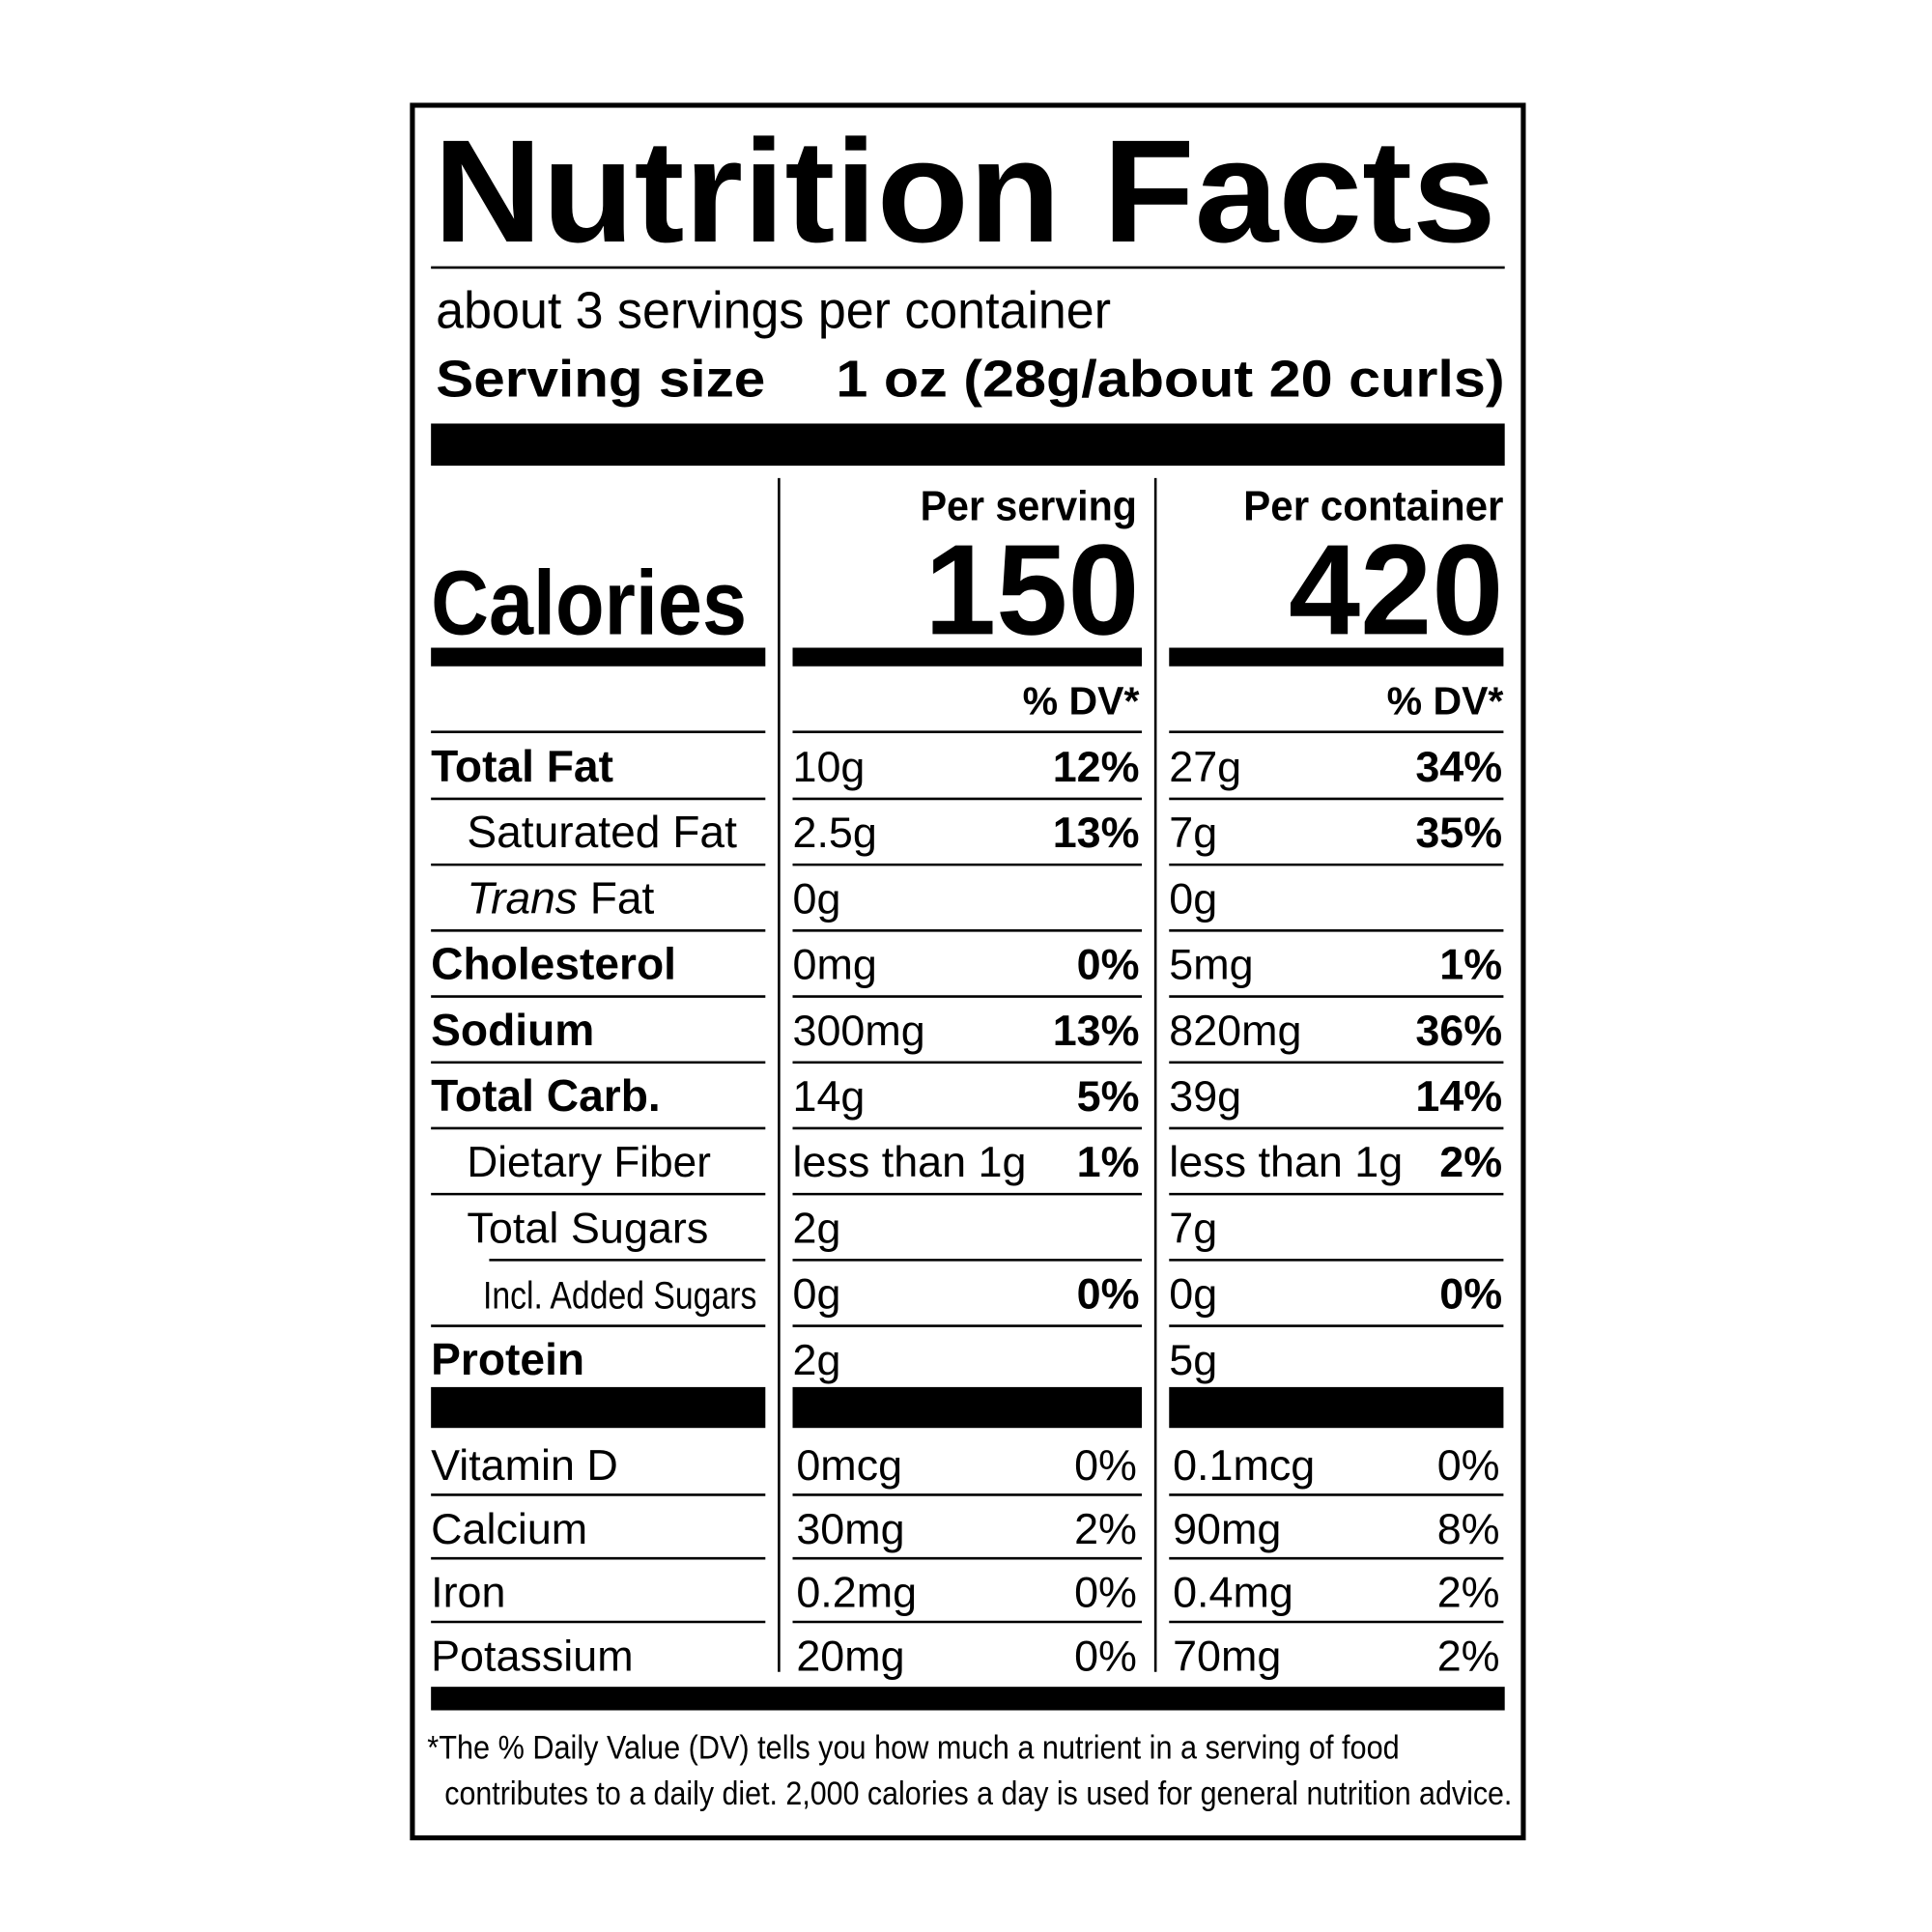 This screenshot has width=1932, height=1932. What do you see at coordinates (1458, 832) in the screenshot?
I see `daily-value: 35%` at bounding box center [1458, 832].